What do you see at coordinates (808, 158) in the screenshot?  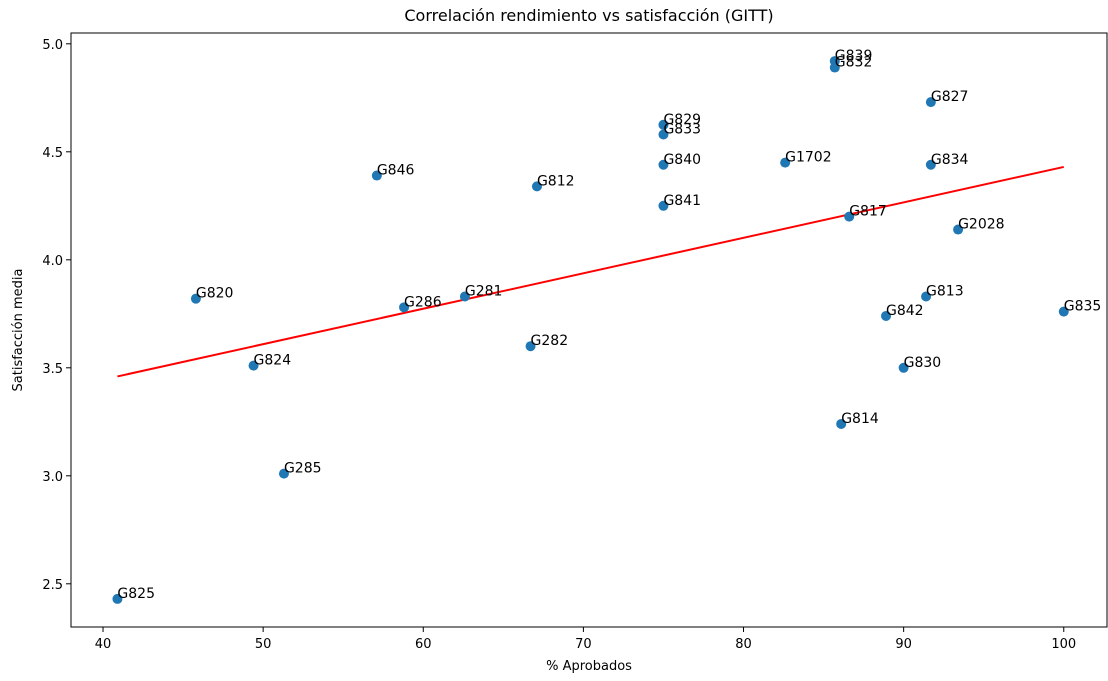 I see `point-label: G1702` at bounding box center [808, 158].